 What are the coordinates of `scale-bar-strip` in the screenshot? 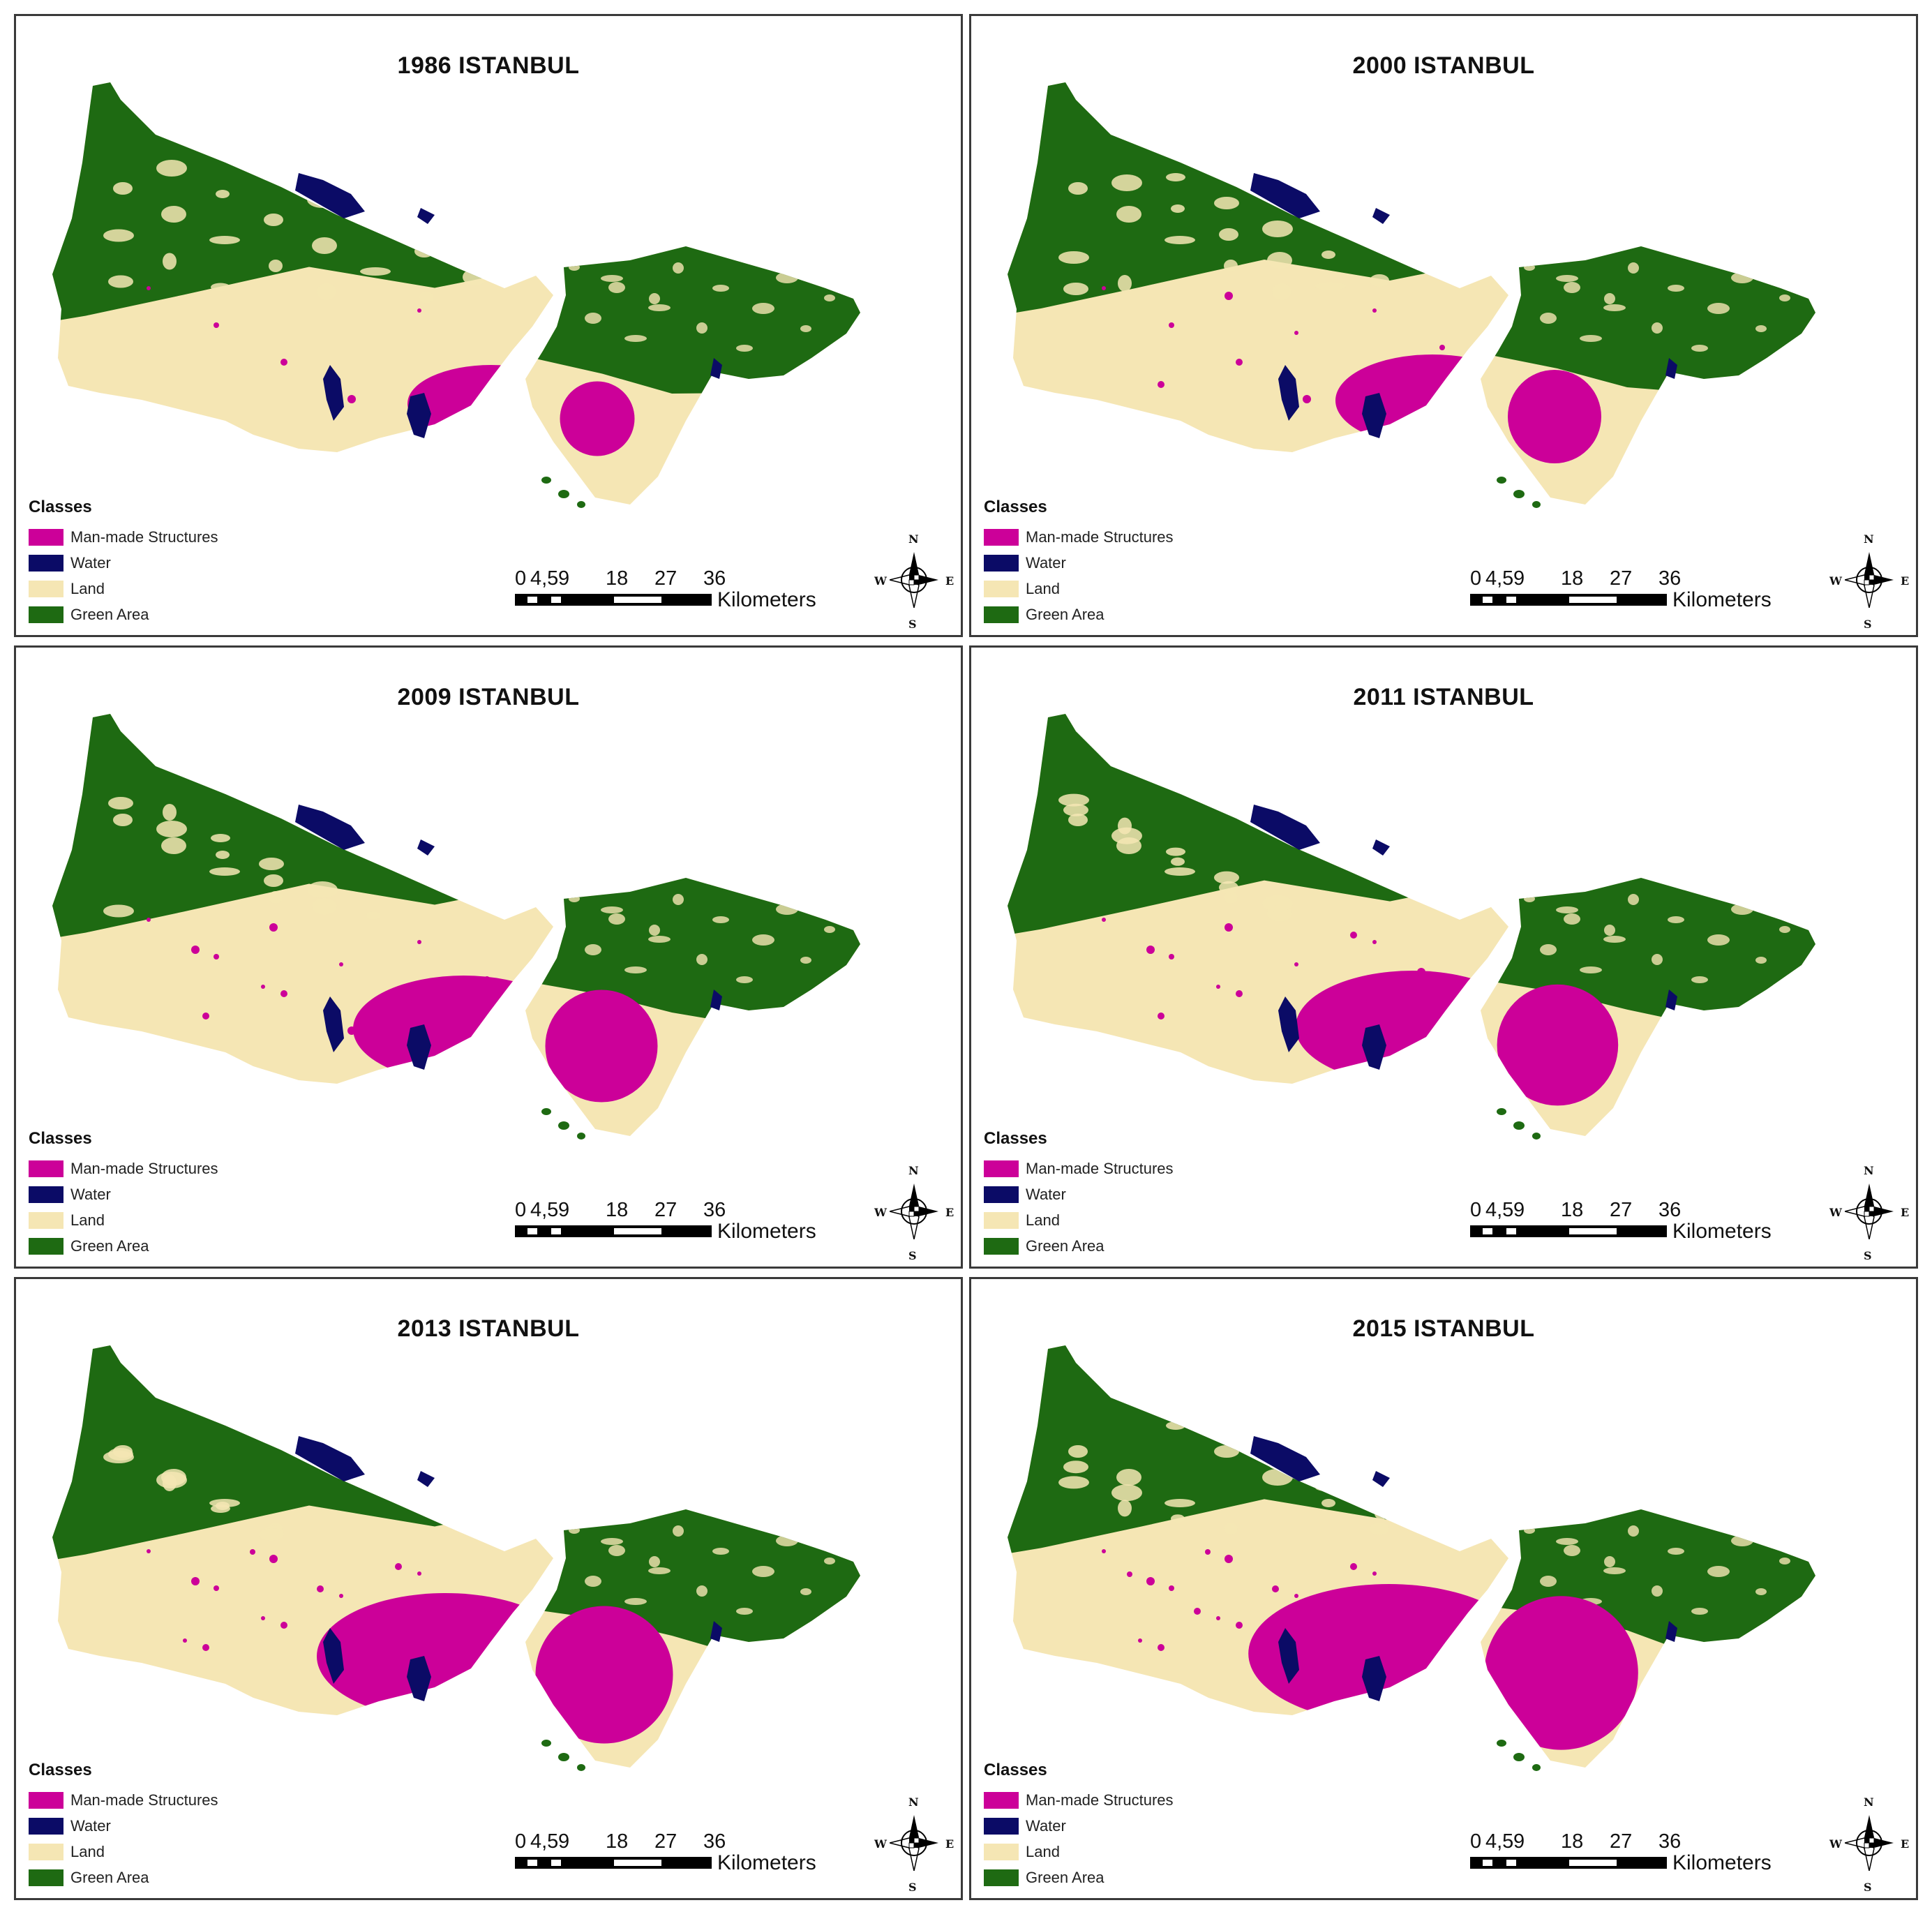 It's located at (613, 1231).